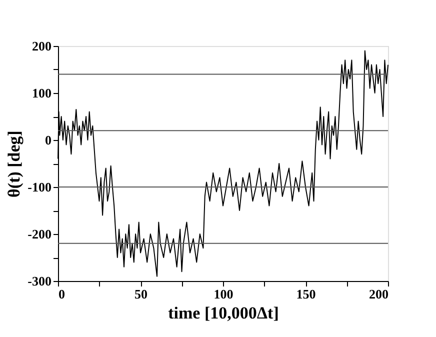 Image resolution: width=436 pixels, height=337 pixels. I want to click on x-tick-label: 100, so click(224, 294).